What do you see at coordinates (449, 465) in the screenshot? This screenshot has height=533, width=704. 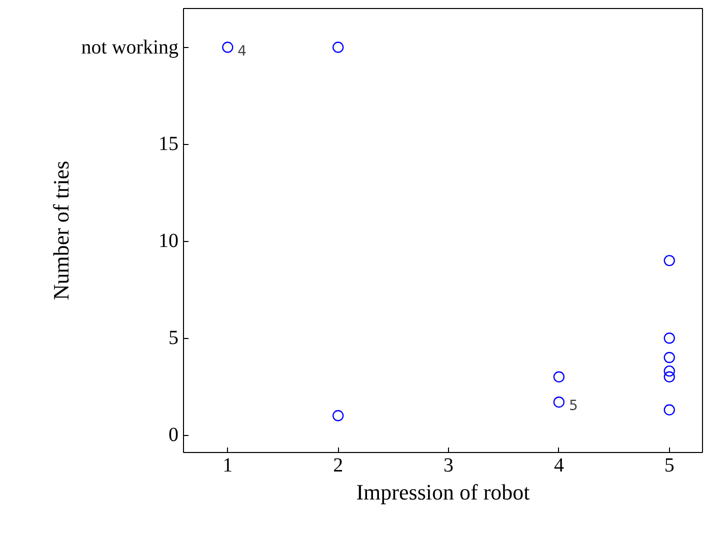 I see `x-tick-label: 3` at bounding box center [449, 465].